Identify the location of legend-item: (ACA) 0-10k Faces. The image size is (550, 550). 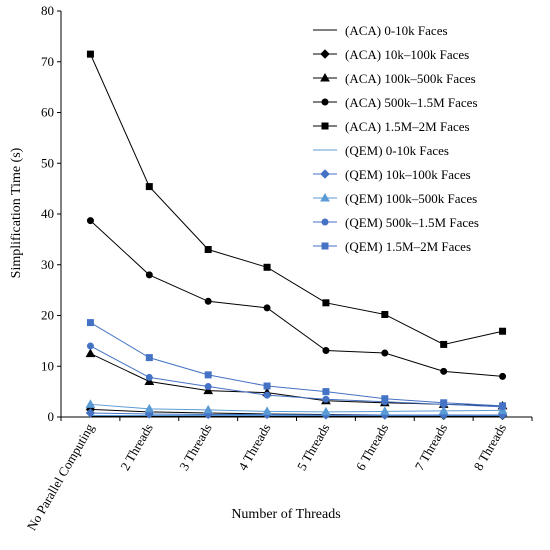
(380, 30).